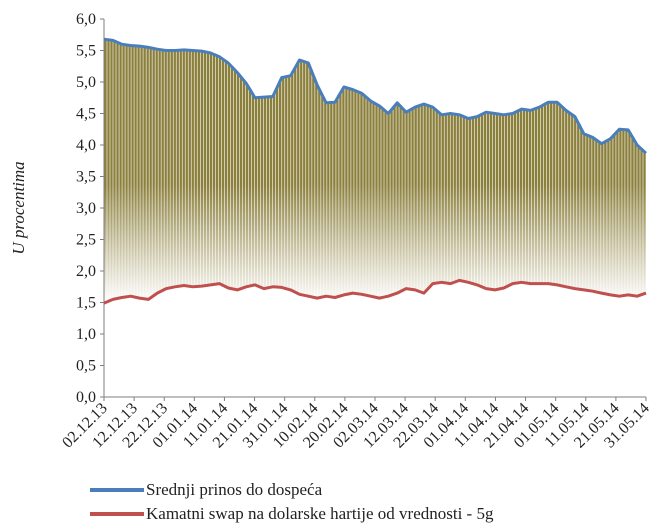 The height and width of the screenshot is (529, 649). What do you see at coordinates (86, 334) in the screenshot?
I see `y-tick-label: 1,0` at bounding box center [86, 334].